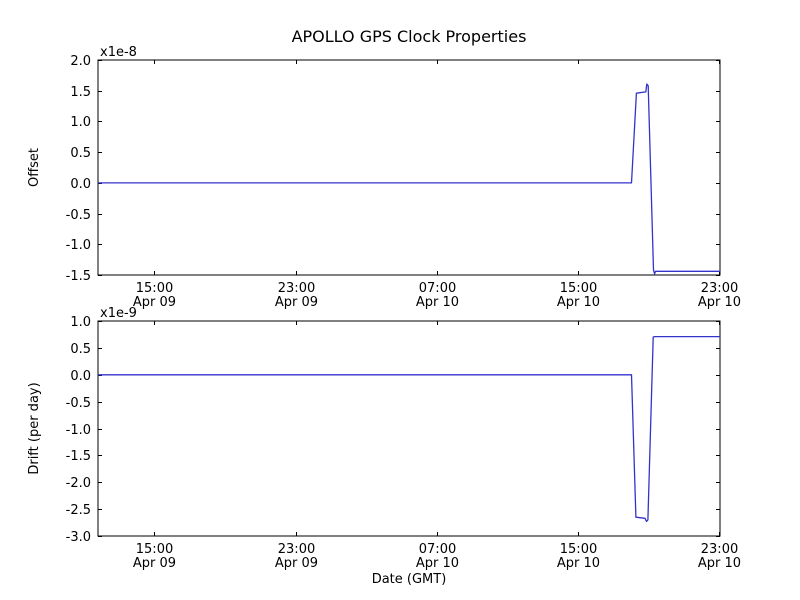 The image size is (800, 600). Describe the element at coordinates (409, 579) in the screenshot. I see `x-axis-label: Date (GMT)` at that location.